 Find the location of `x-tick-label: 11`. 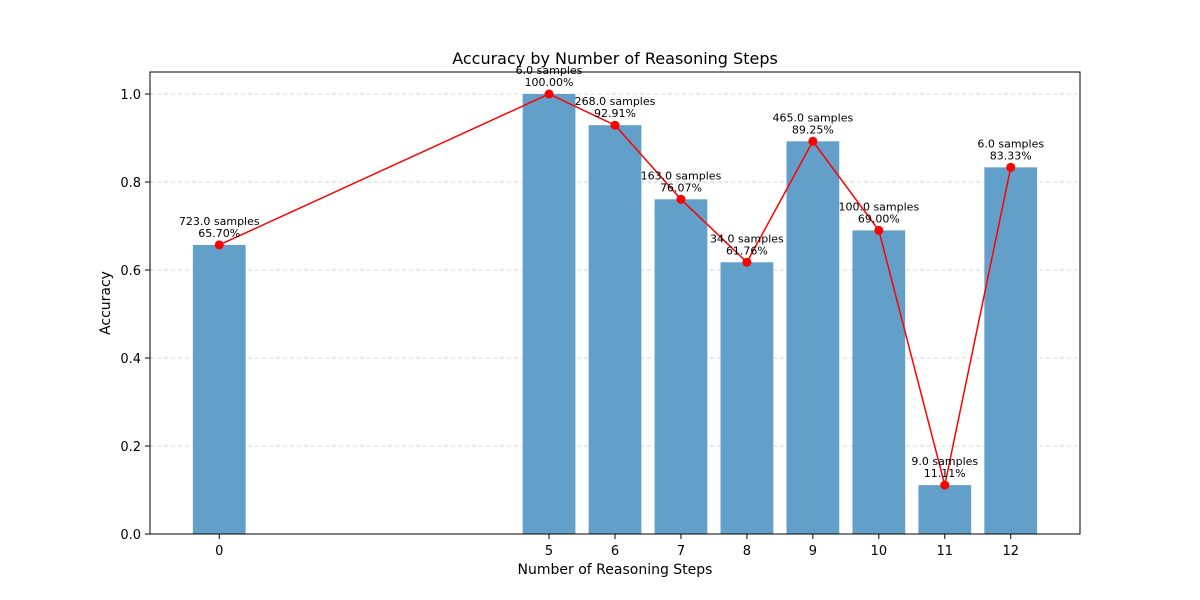

x-tick-label: 11 is located at coordinates (945, 551).